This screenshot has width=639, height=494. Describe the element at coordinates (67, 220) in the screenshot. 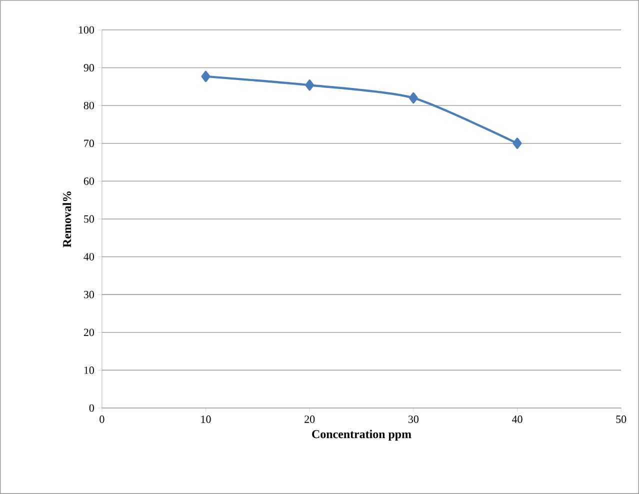

I see `y-axis-title: Removal%` at that location.